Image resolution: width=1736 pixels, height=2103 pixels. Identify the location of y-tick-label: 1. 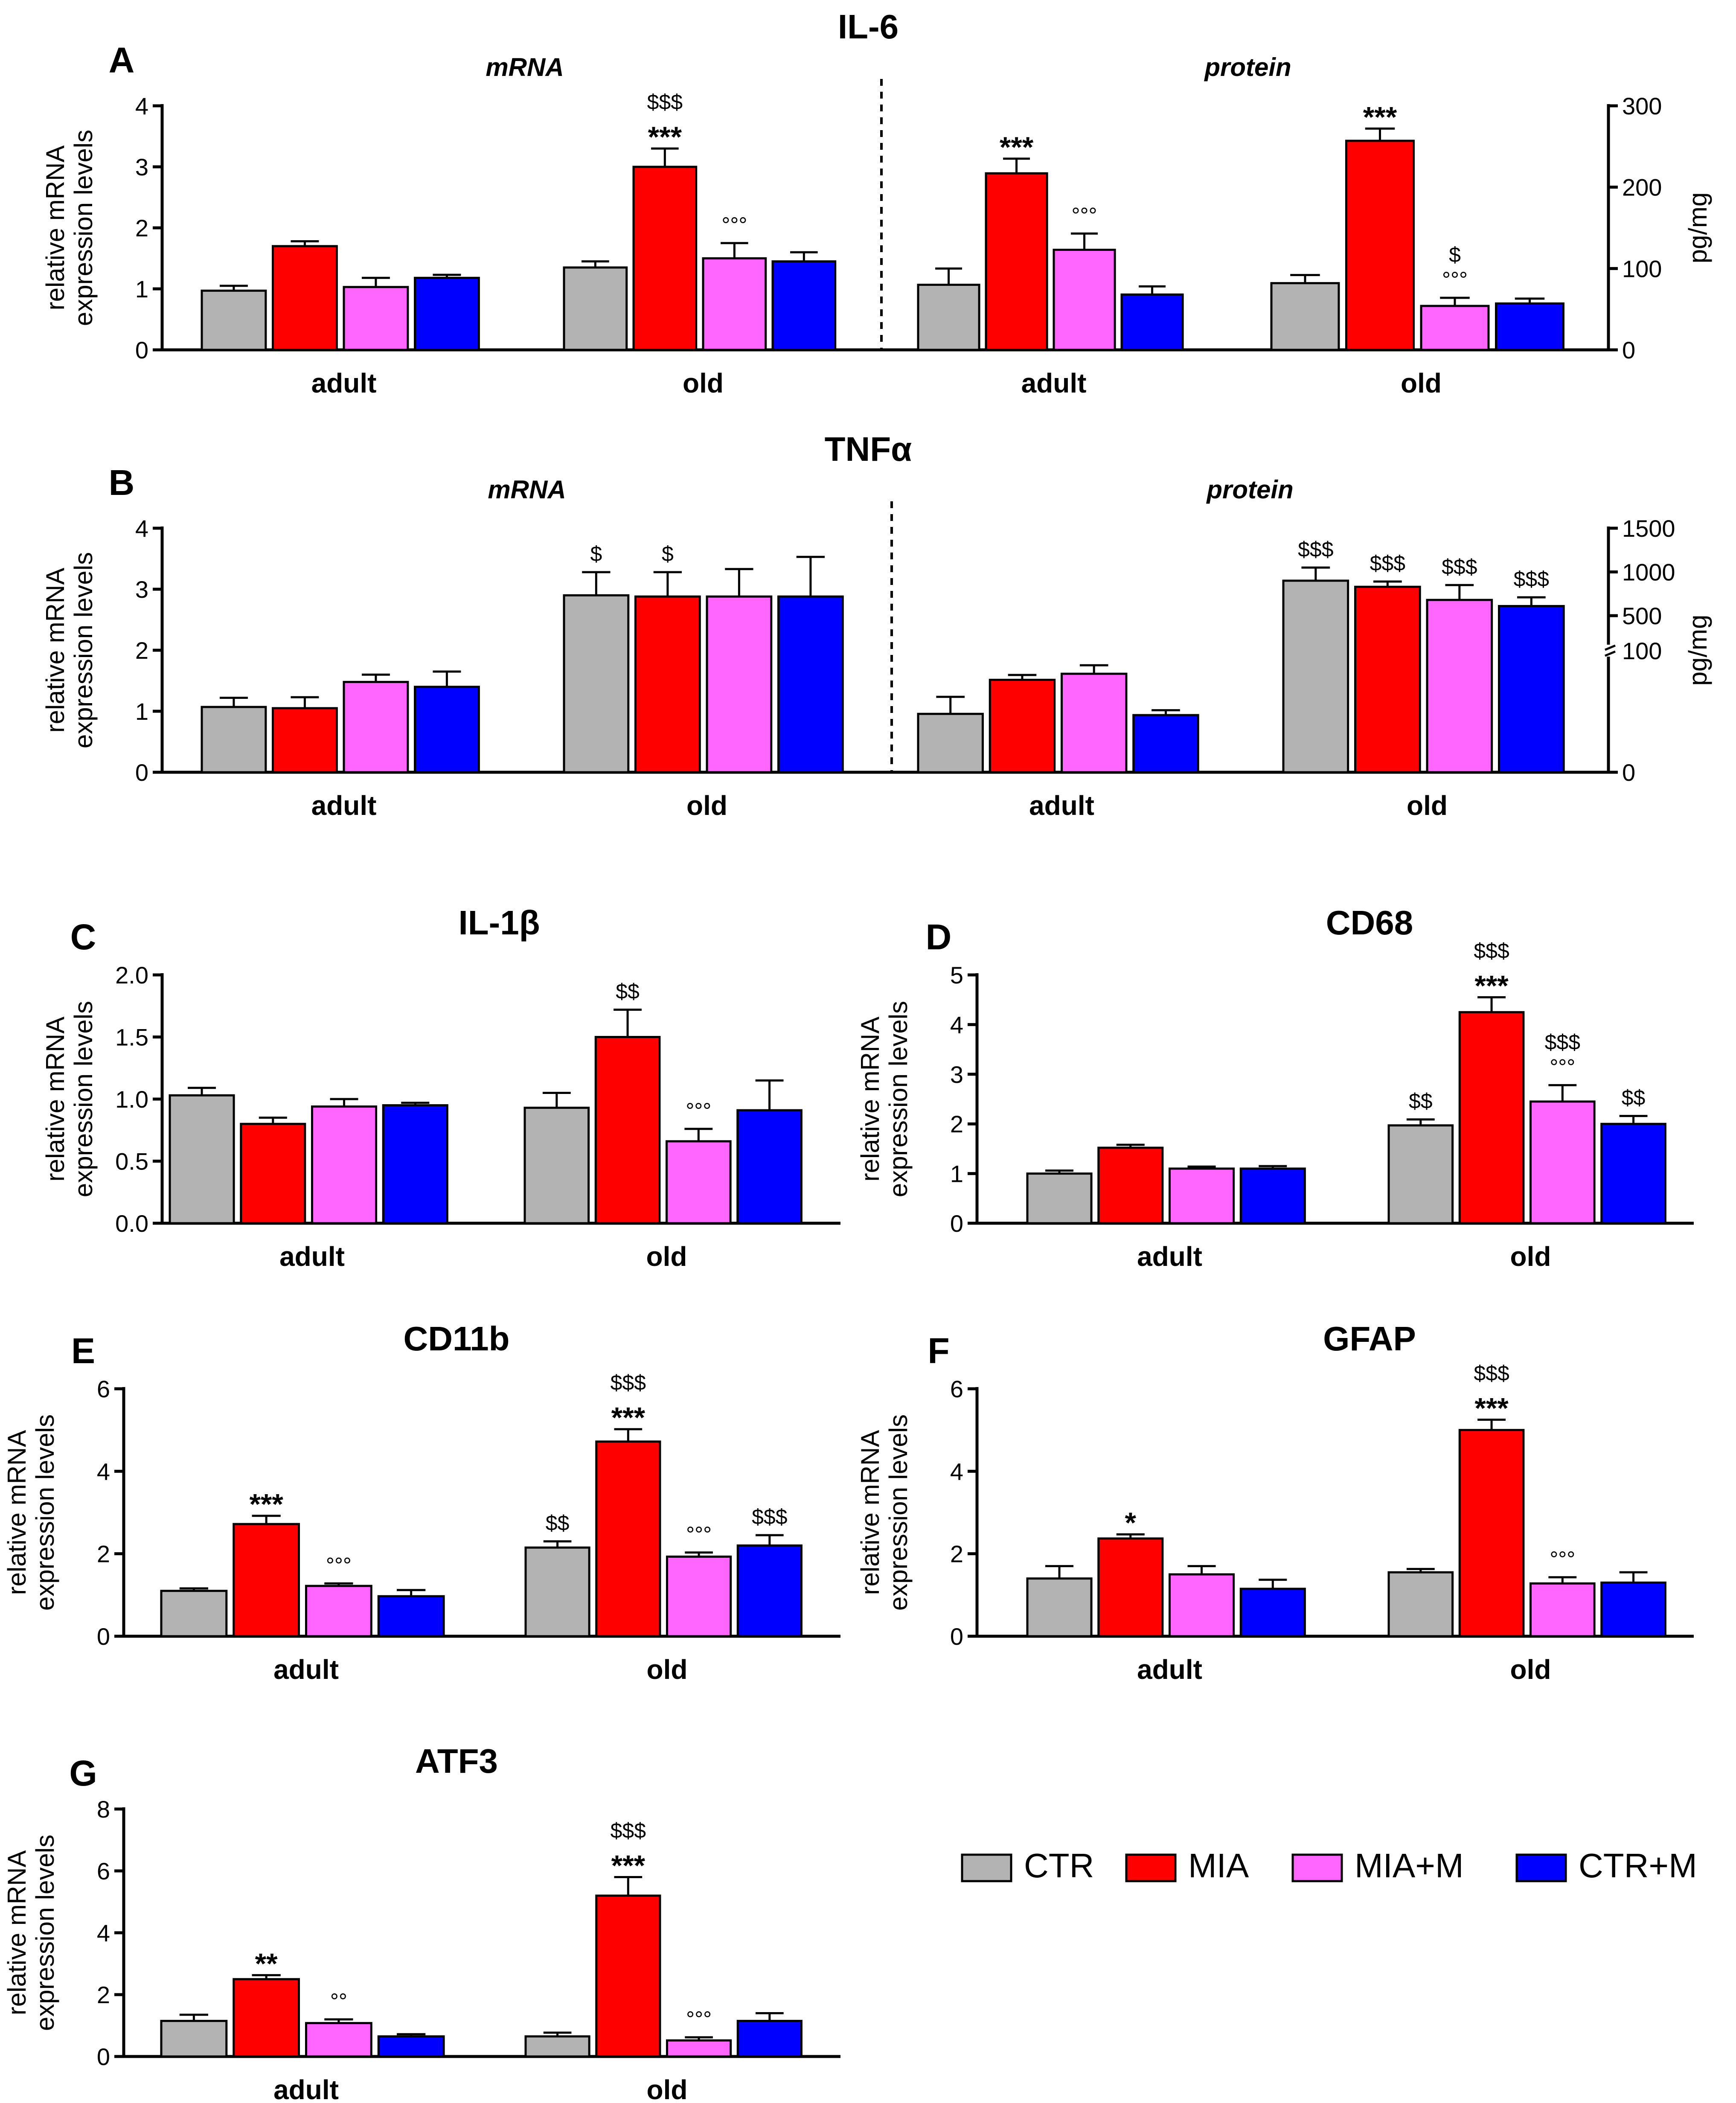
(141, 711).